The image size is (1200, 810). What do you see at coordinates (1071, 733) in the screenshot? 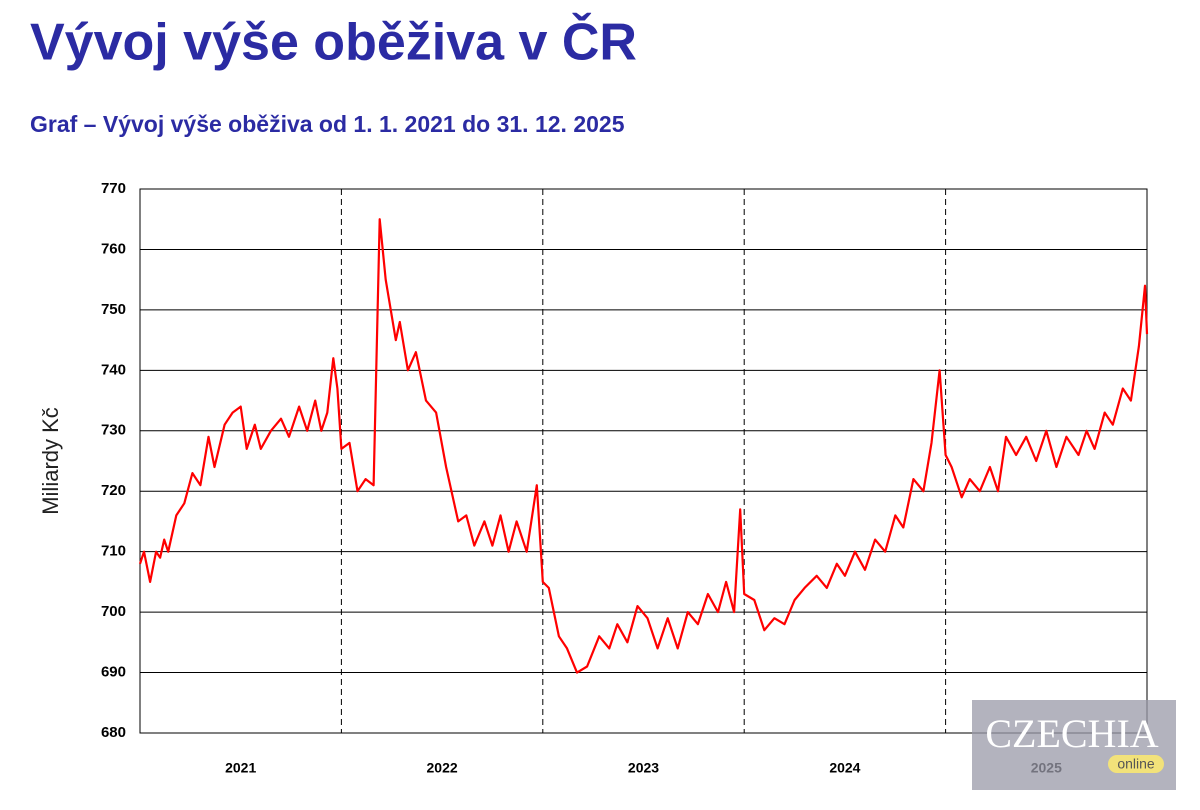
I see `watermark-brand: CZECHIA` at bounding box center [1071, 733].